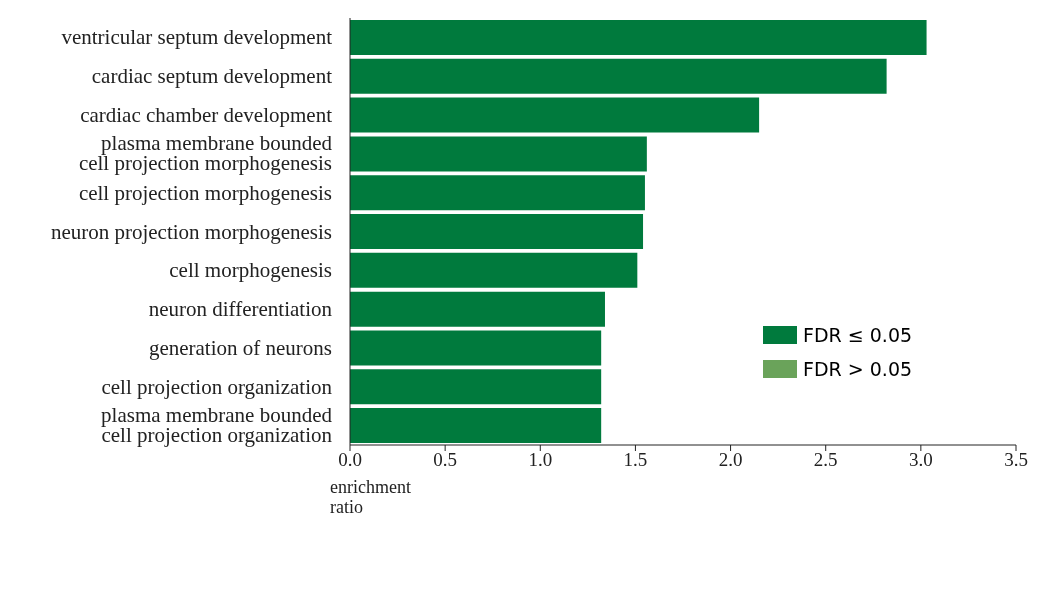  I want to click on y-tick-label: generation of neurons, so click(240, 347).